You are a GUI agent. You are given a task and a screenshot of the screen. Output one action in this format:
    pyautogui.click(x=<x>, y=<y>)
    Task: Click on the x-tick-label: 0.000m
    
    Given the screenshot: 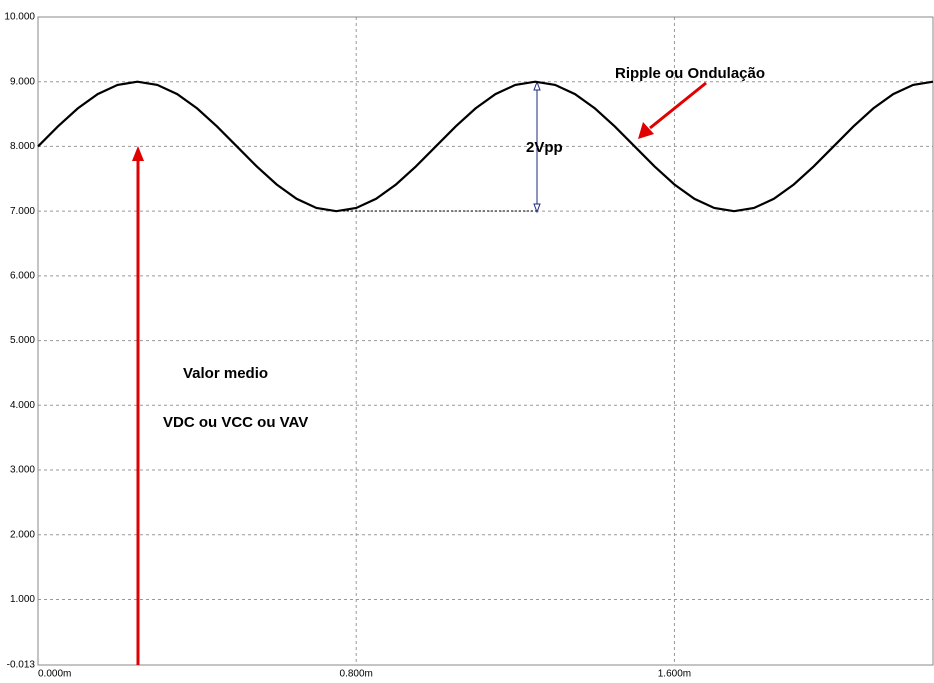 What is the action you would take?
    pyautogui.click(x=54, y=674)
    